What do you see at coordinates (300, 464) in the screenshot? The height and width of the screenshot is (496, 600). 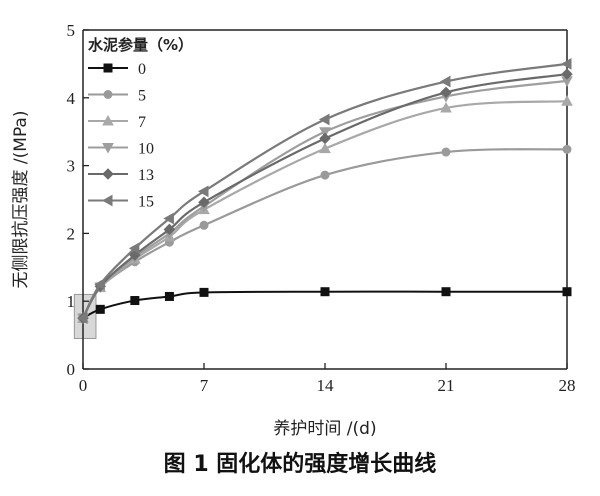 I see `figure-caption: 图 1 固化体的强度增长曲线` at bounding box center [300, 464].